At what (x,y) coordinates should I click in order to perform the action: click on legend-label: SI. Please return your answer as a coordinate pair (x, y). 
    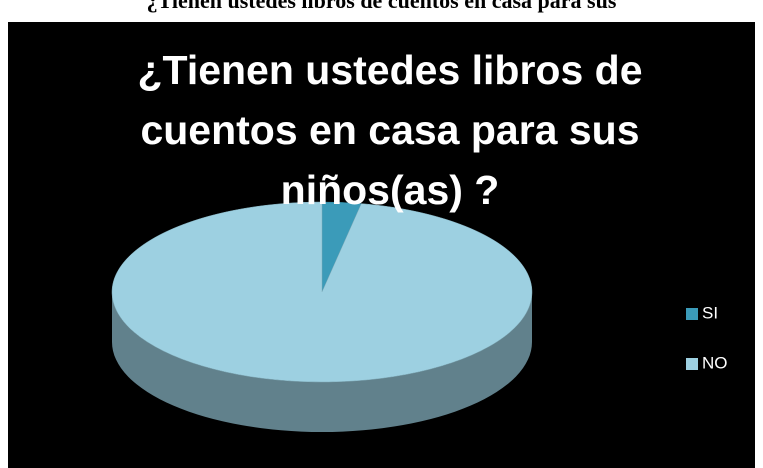
    Looking at the image, I should click on (710, 312).